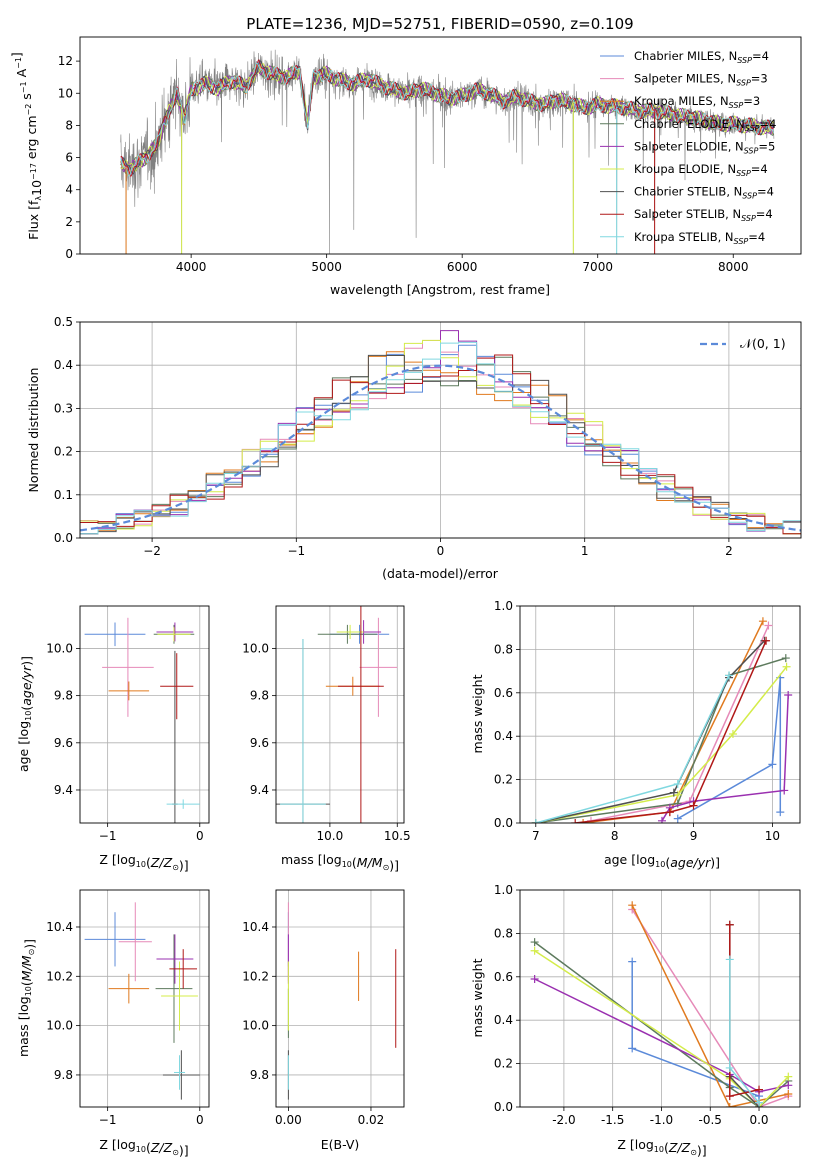  Describe the element at coordinates (699, 238) in the screenshot. I see `legend-label-ks: Kroupa STELIB, NSSP=4` at that location.